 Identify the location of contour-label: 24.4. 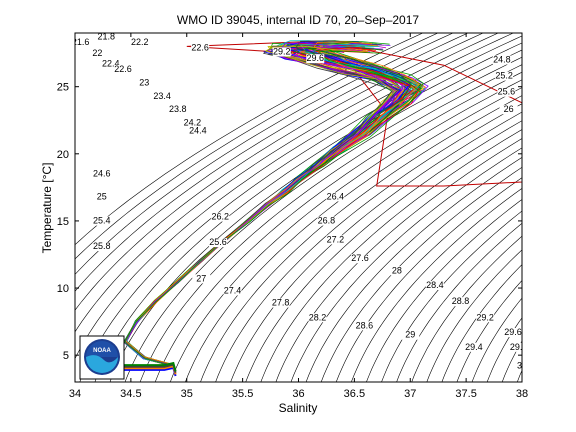
(198, 131).